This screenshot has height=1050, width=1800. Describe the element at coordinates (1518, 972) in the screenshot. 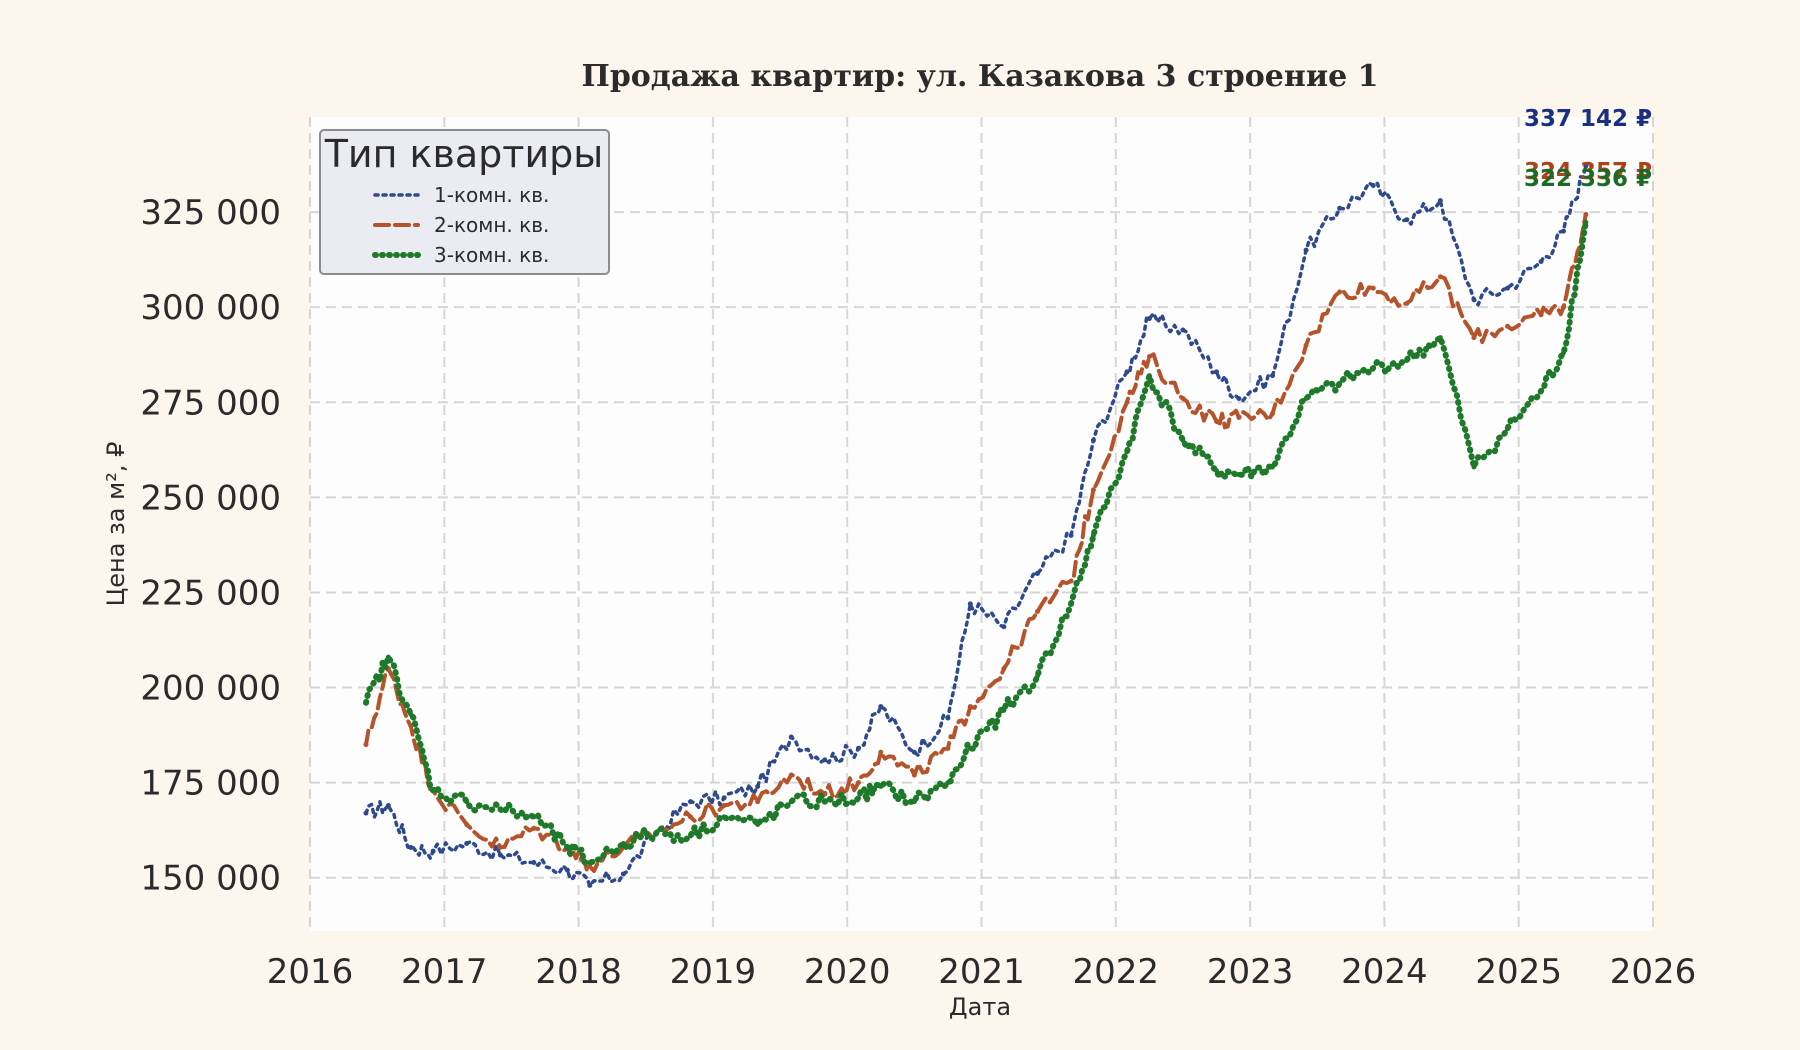

I see `x-tick-label: 2025` at that location.